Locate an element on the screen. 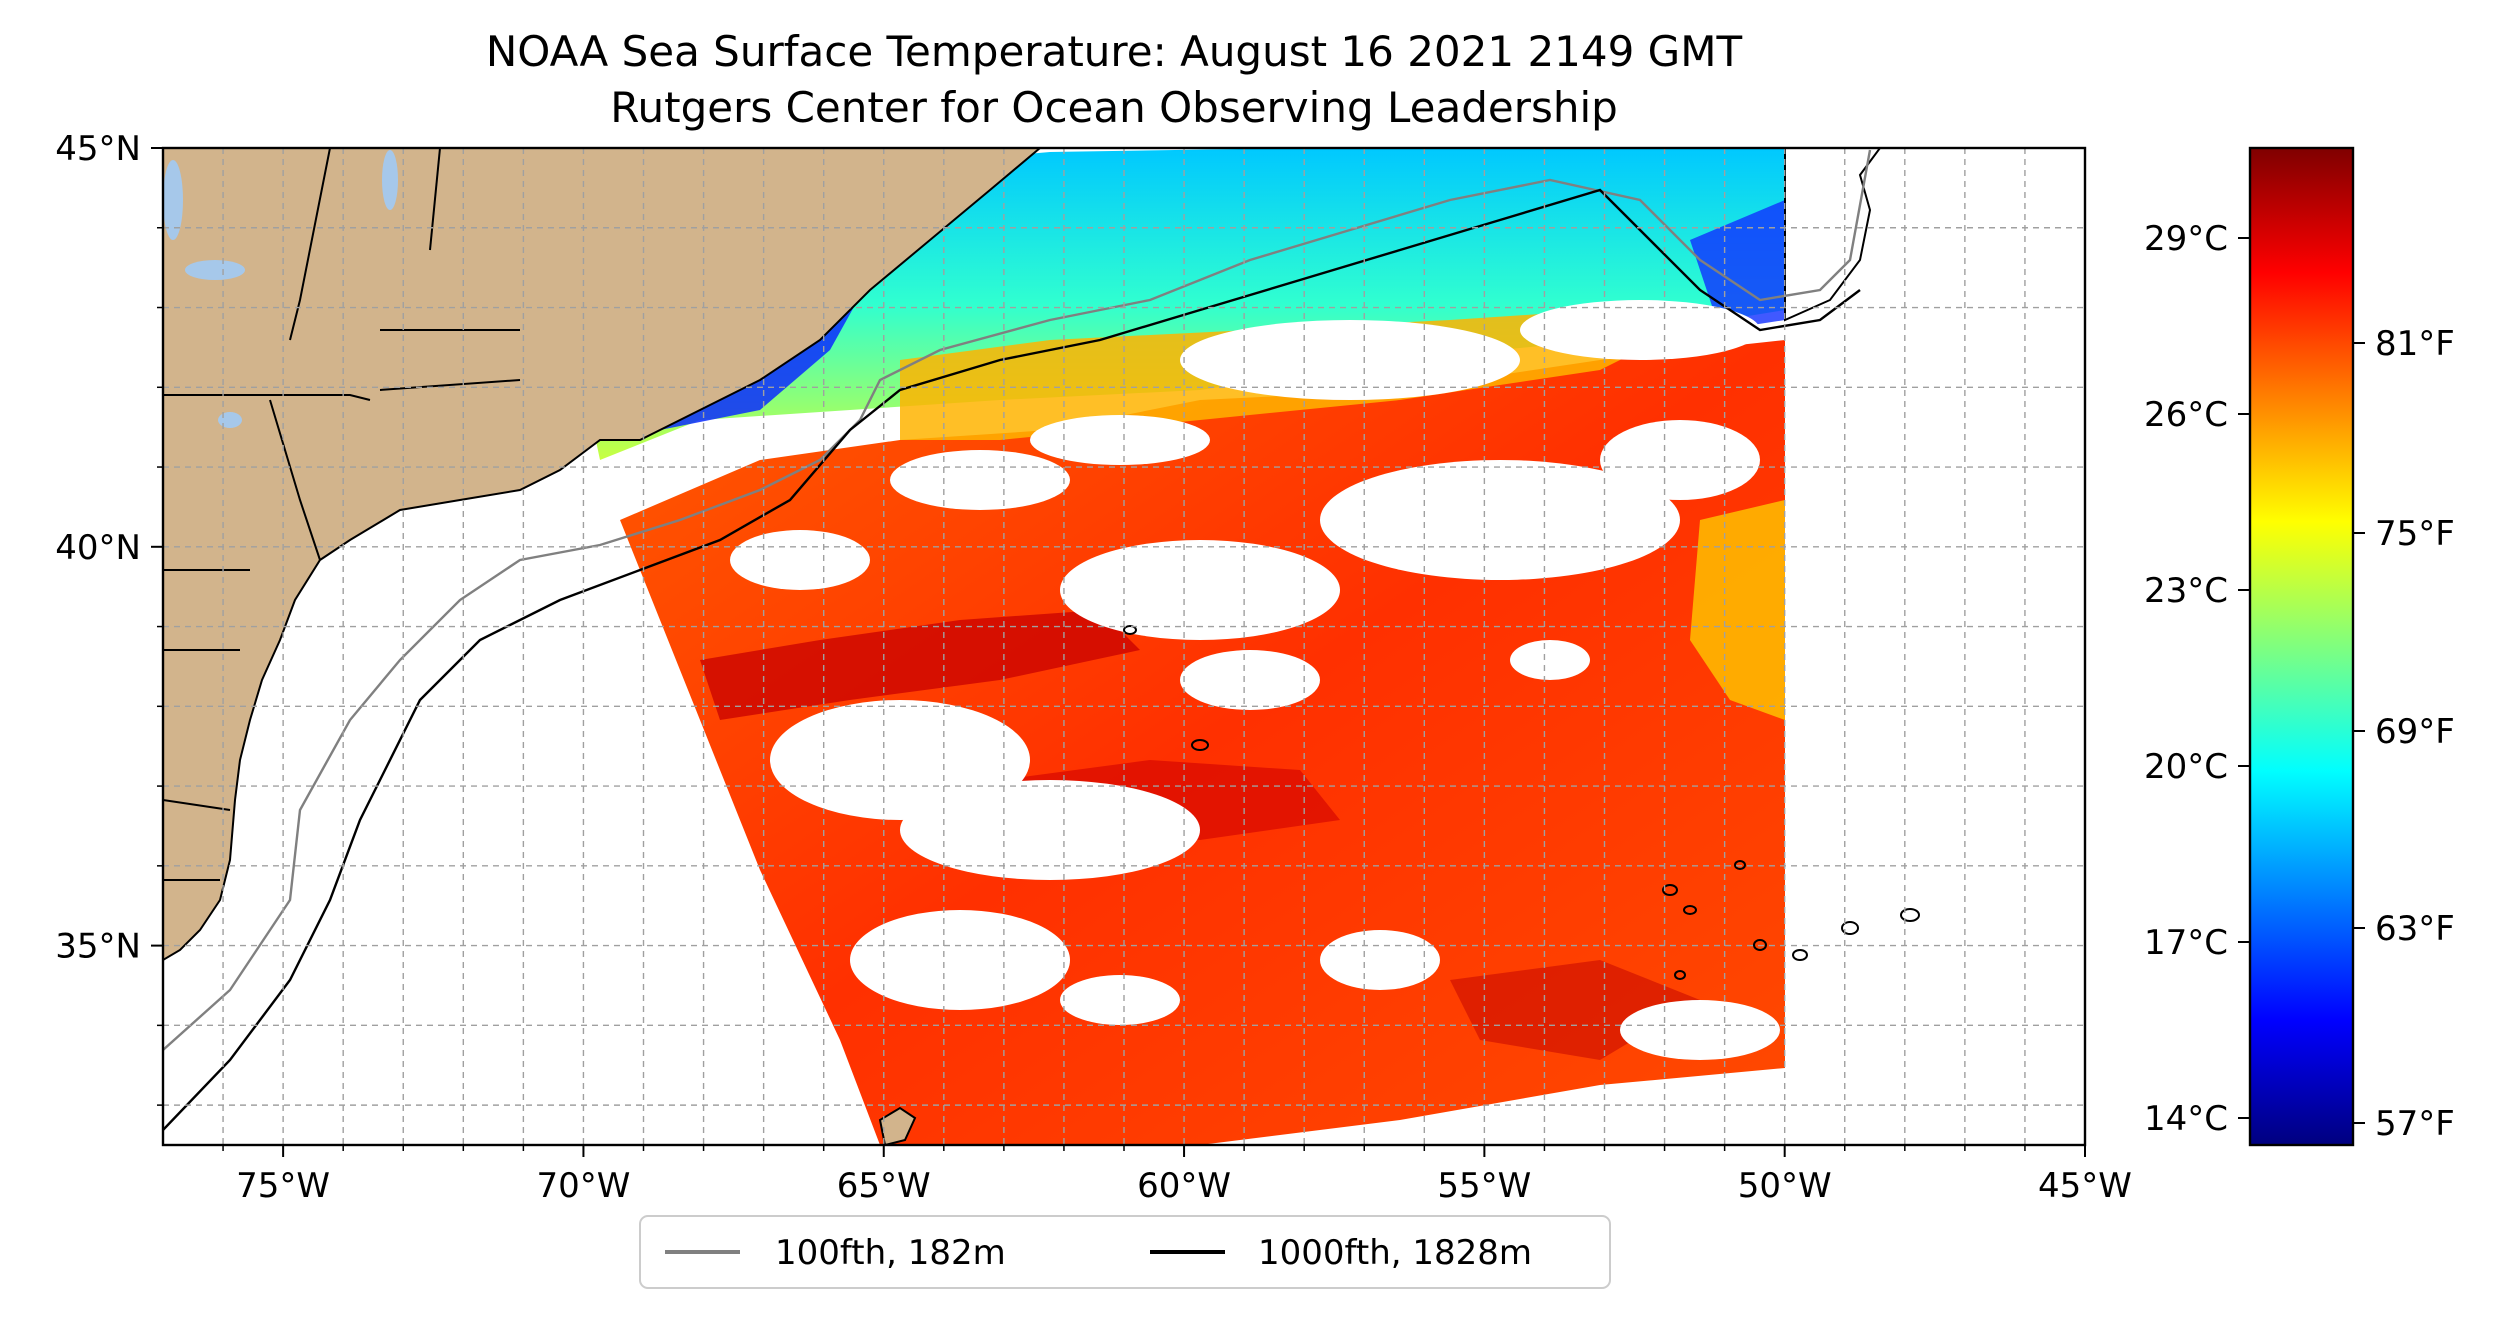 Image resolution: width=2502 pixels, height=1318 pixels. lon-tick-label: 55°W is located at coordinates (1484, 1186).